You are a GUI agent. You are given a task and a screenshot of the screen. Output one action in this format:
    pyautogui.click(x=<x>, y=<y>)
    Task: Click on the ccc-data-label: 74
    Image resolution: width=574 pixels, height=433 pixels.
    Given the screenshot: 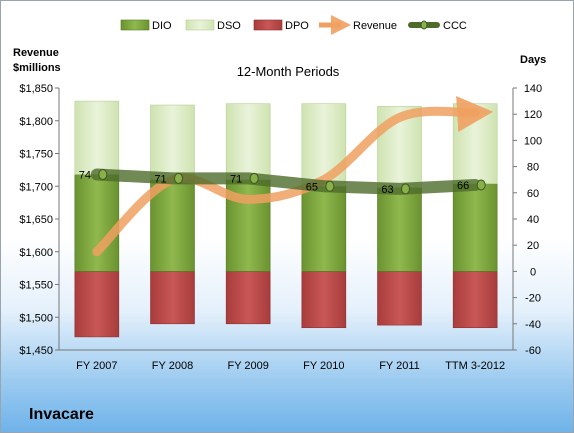 What is the action you would take?
    pyautogui.click(x=85, y=175)
    